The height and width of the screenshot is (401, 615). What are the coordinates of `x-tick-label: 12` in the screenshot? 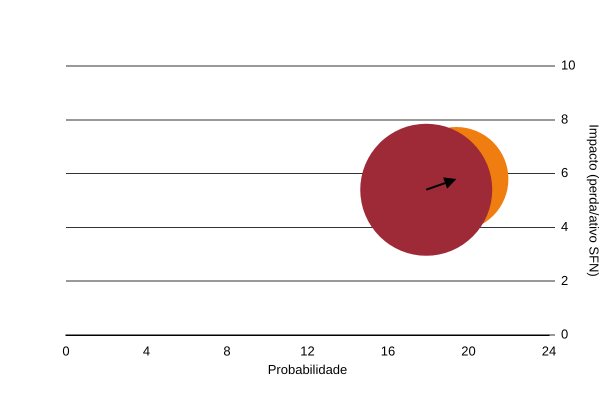 It's located at (307, 350).